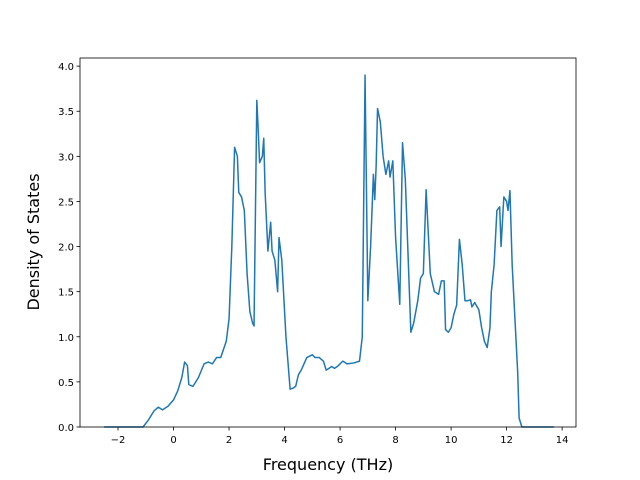  I want to click on x-tick-label: 12, so click(506, 440).